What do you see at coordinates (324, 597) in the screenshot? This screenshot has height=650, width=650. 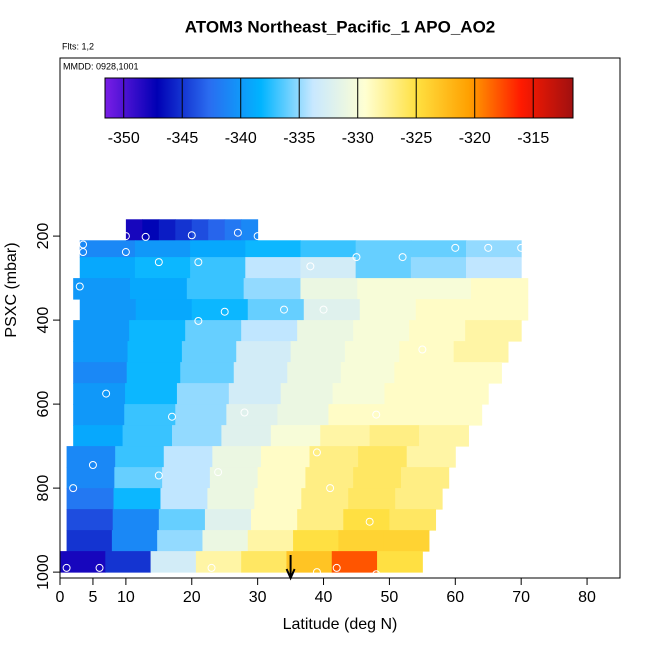 I see `x-tick-label: 40` at bounding box center [324, 597].